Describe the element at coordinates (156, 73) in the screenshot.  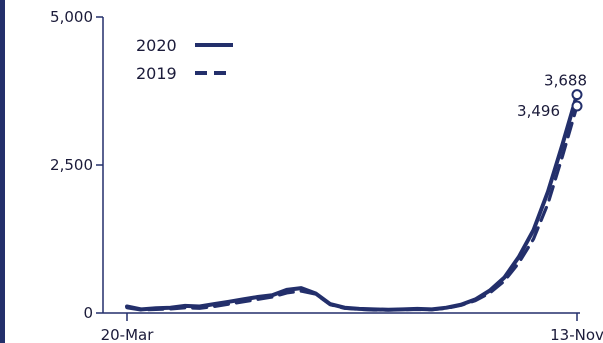
I see `legend-label-2019: 2019` at that location.